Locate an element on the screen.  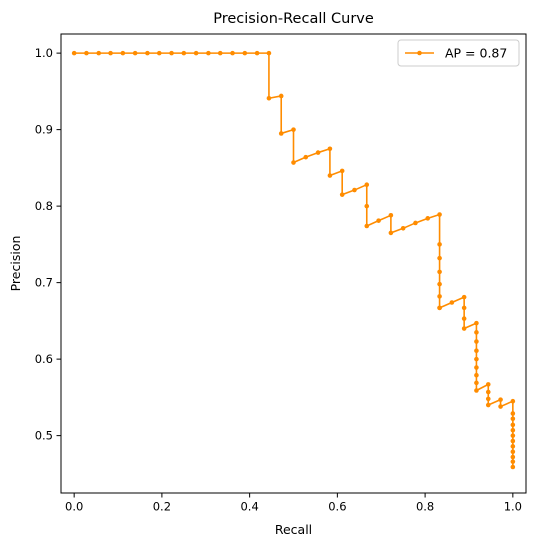
x-tick-label: 0.6 is located at coordinates (337, 507).